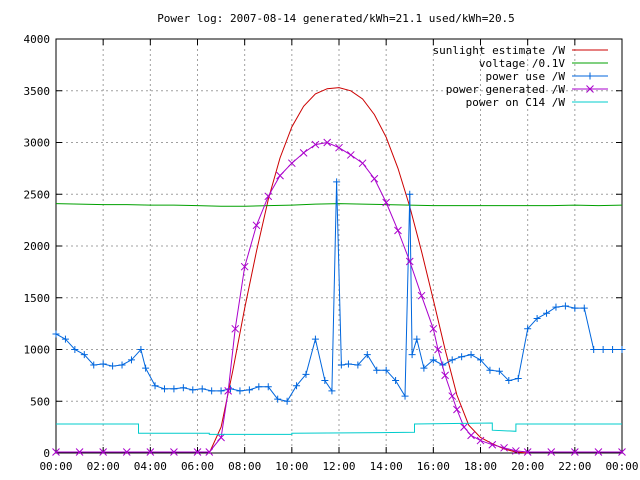  I want to click on x-tick-label: 10:00, so click(291, 466).